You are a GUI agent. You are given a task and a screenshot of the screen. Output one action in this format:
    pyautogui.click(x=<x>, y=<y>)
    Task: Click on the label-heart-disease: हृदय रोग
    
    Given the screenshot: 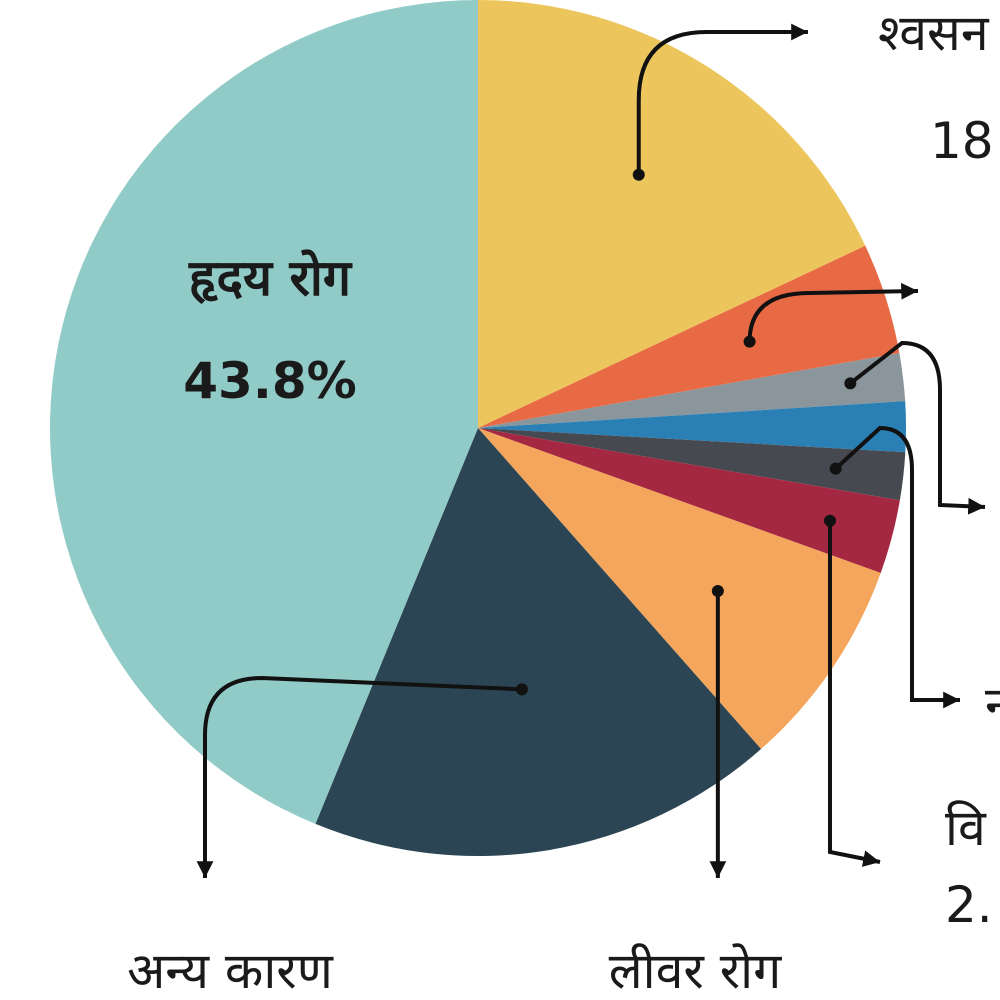 What is the action you would take?
    pyautogui.click(x=270, y=278)
    